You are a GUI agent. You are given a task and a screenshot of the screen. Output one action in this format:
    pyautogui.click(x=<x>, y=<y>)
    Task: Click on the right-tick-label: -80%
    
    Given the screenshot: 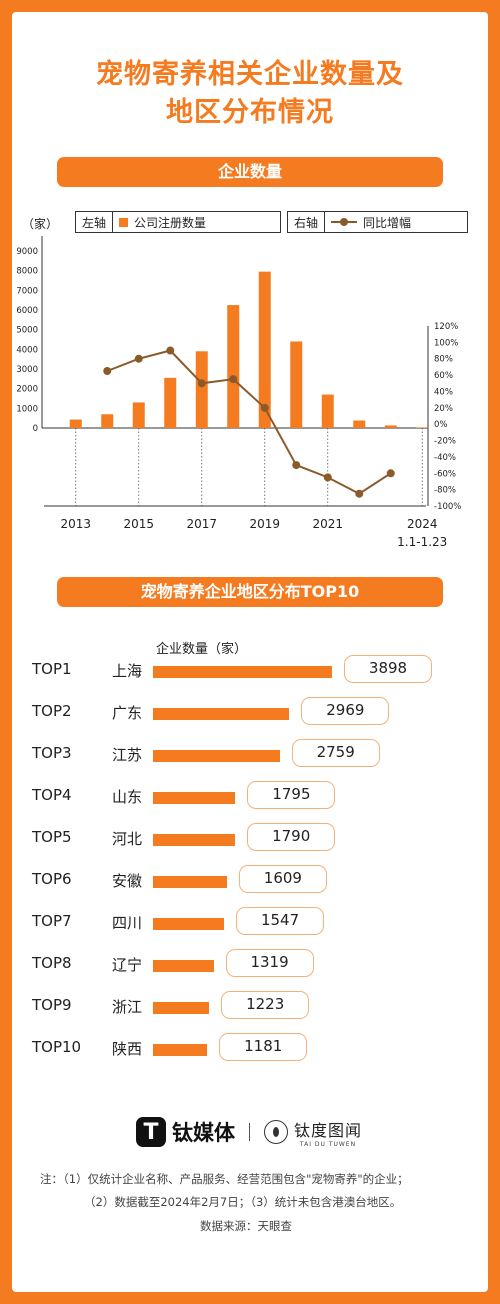 What is the action you would take?
    pyautogui.click(x=445, y=491)
    